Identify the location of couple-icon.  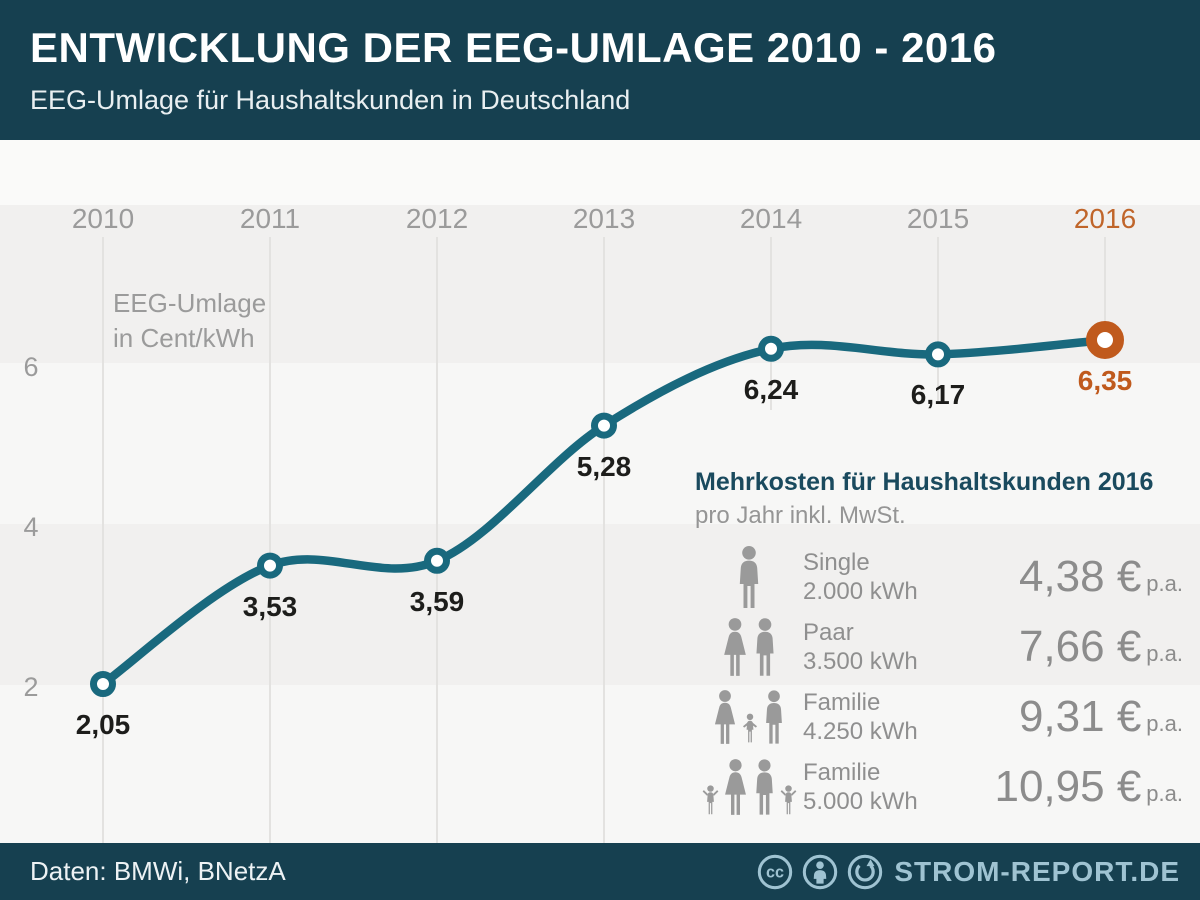
(749, 647).